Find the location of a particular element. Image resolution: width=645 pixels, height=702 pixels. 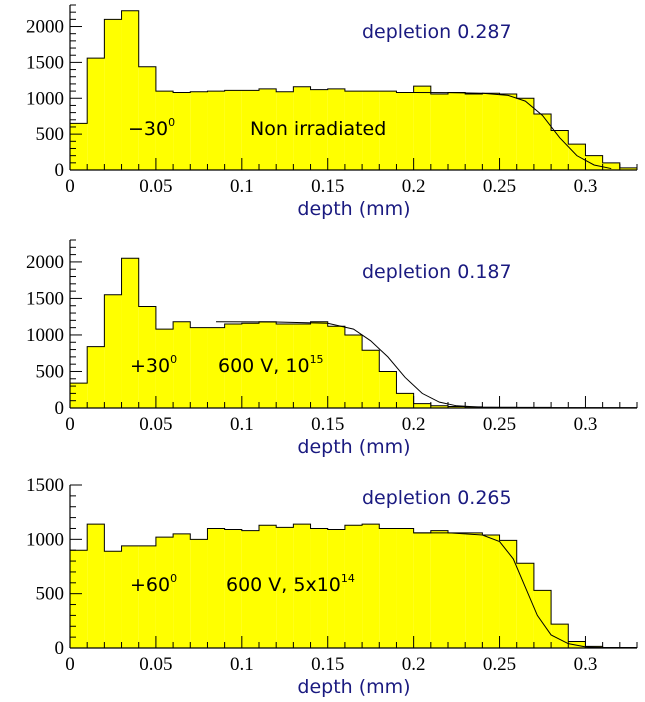

condition-label: 600 V, 1015 is located at coordinates (271, 365).